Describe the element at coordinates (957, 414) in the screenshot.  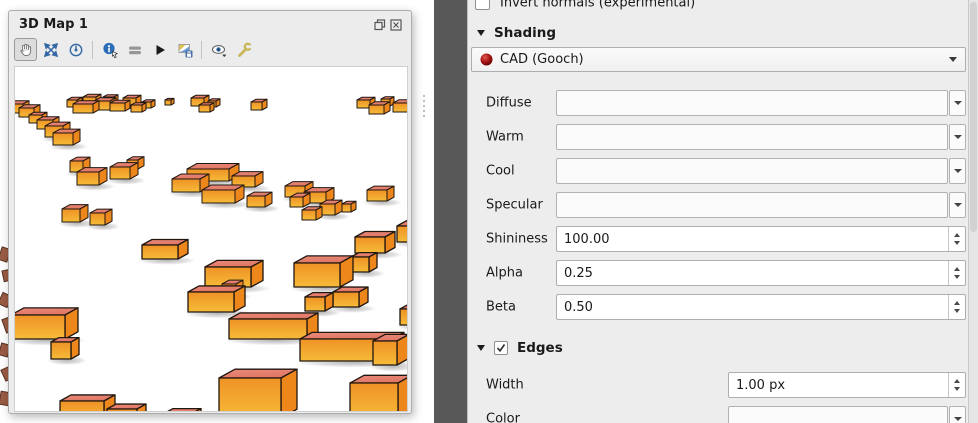
I see `edge-color-dropdown` at that location.